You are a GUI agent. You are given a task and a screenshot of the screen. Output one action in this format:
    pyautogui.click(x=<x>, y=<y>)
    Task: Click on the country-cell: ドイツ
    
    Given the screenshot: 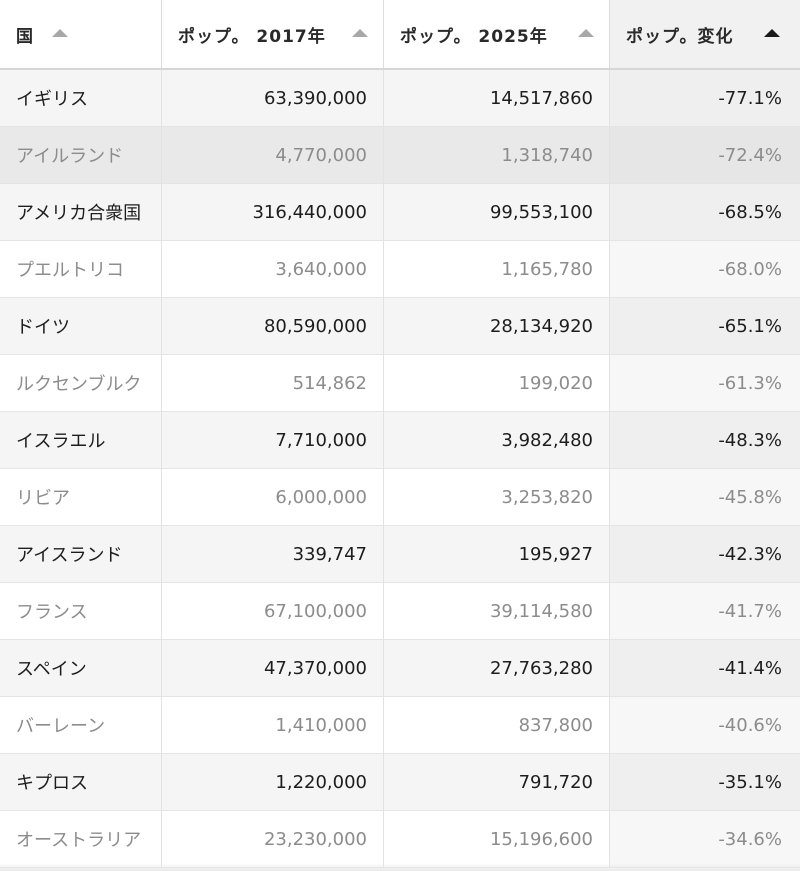 What is the action you would take?
    pyautogui.click(x=81, y=326)
    